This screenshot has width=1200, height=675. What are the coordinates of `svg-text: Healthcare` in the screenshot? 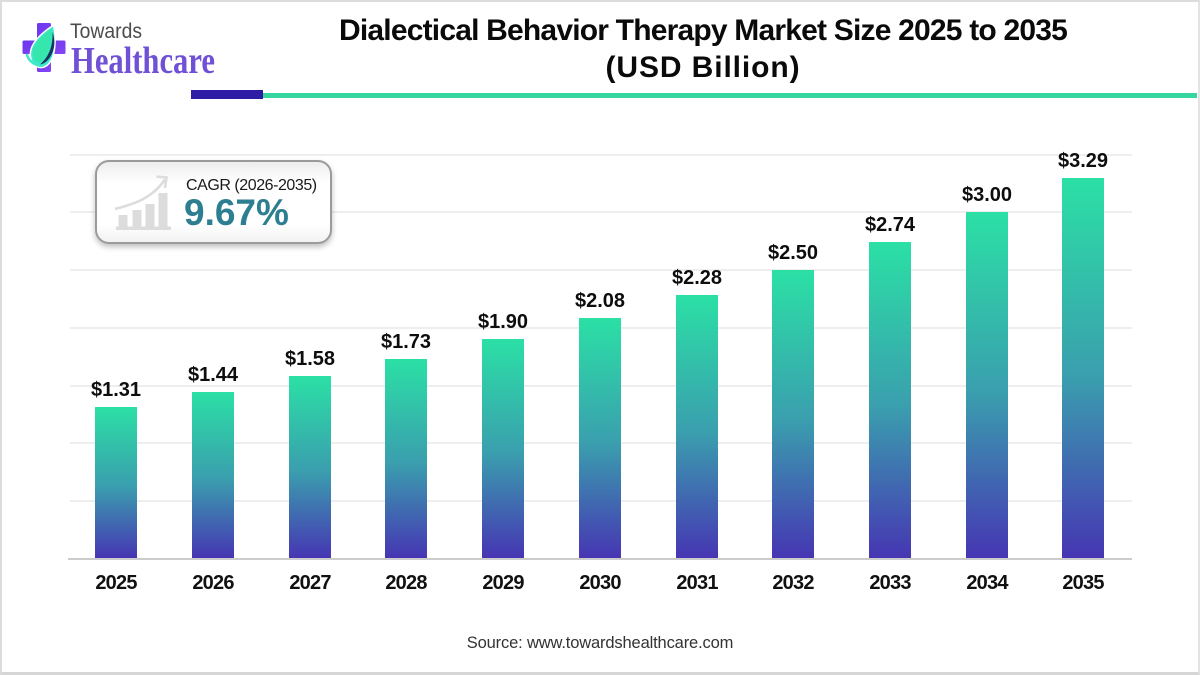 It's located at (143, 62).